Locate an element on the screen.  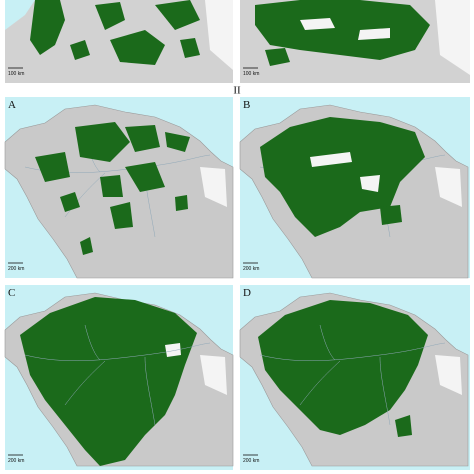
panel-label: D is located at coordinates (247, 293).